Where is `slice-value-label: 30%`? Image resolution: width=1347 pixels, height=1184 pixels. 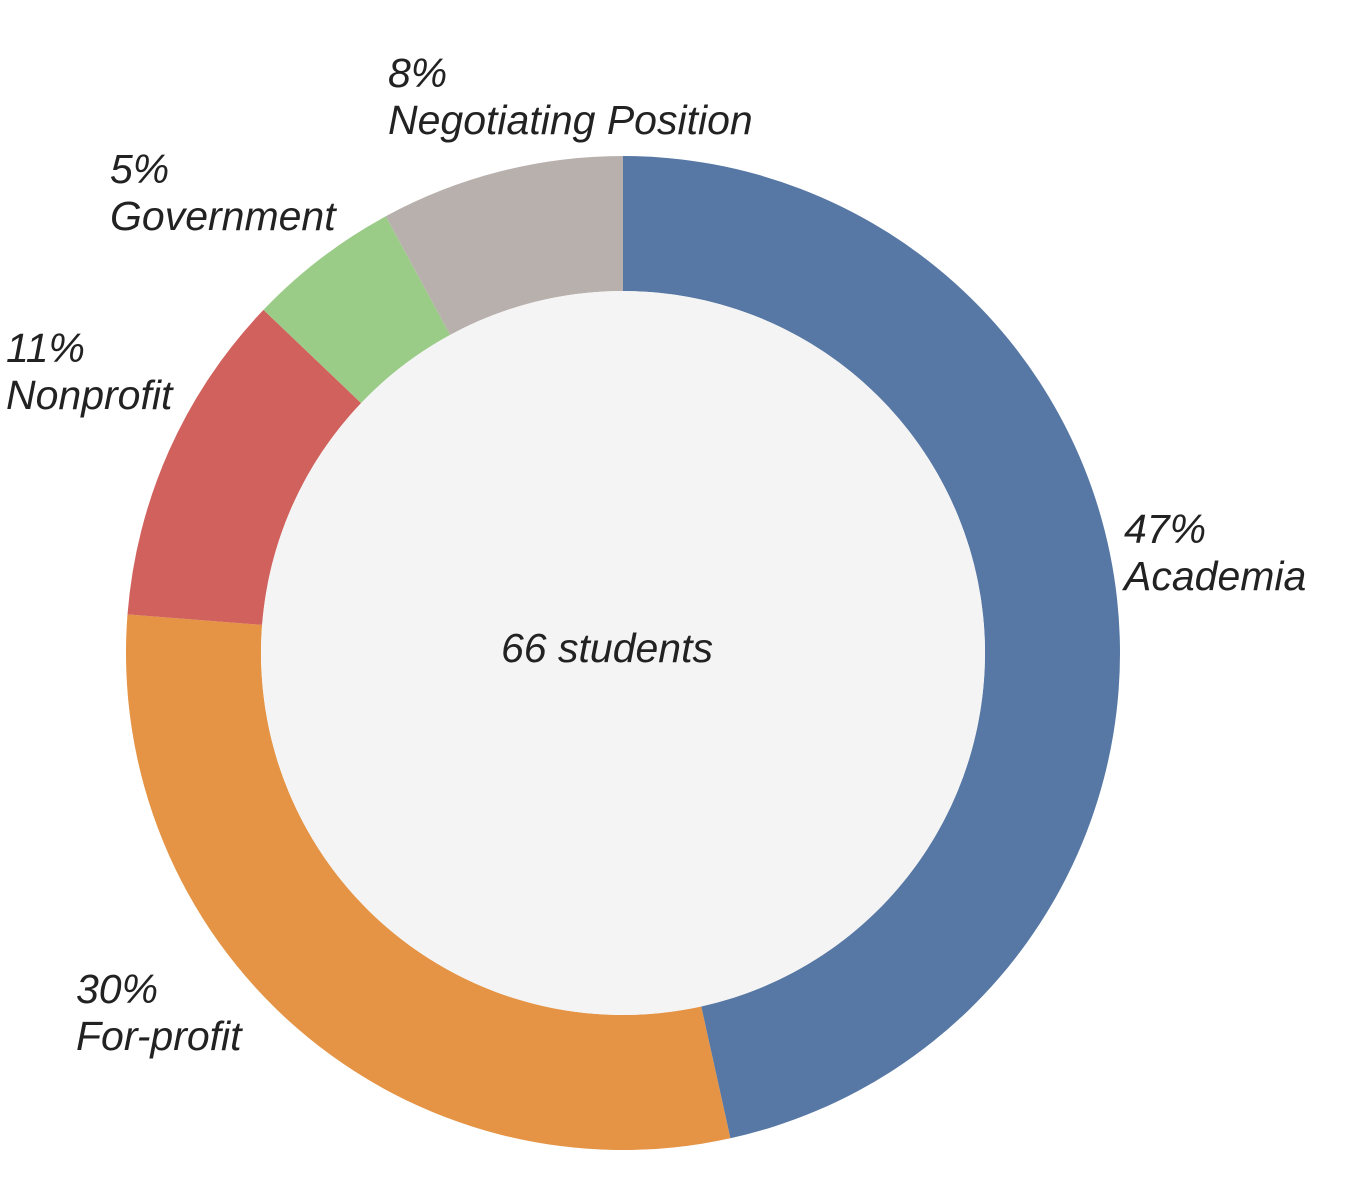
slice-value-label: 30% is located at coordinates (117, 989).